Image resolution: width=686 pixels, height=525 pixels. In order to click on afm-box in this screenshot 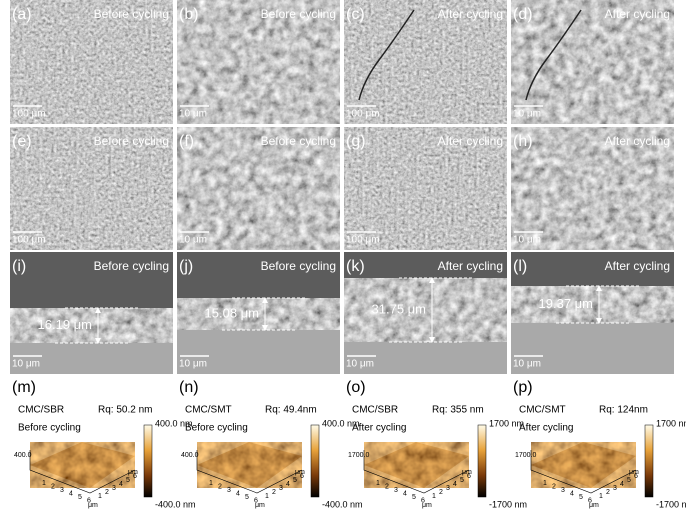, I will do `click(249, 472)`.